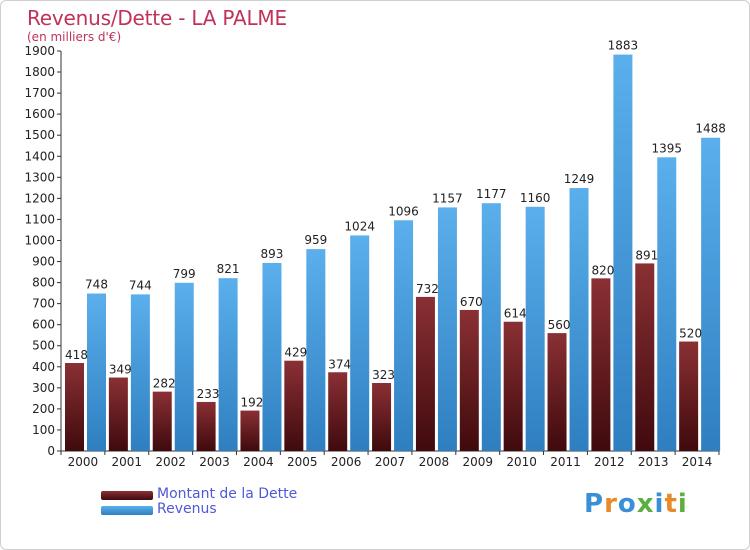 This screenshot has height=550, width=750. Describe the element at coordinates (43, 304) in the screenshot. I see `y-tick-label: 700` at that location.